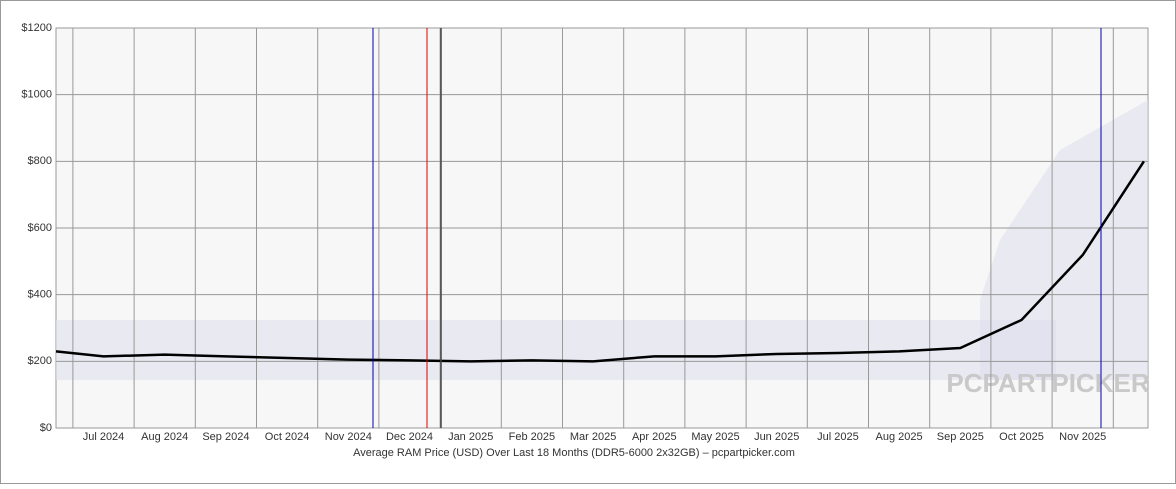 This screenshot has width=1176, height=489. What do you see at coordinates (40, 228) in the screenshot?
I see `y-tick-label: $600` at bounding box center [40, 228].